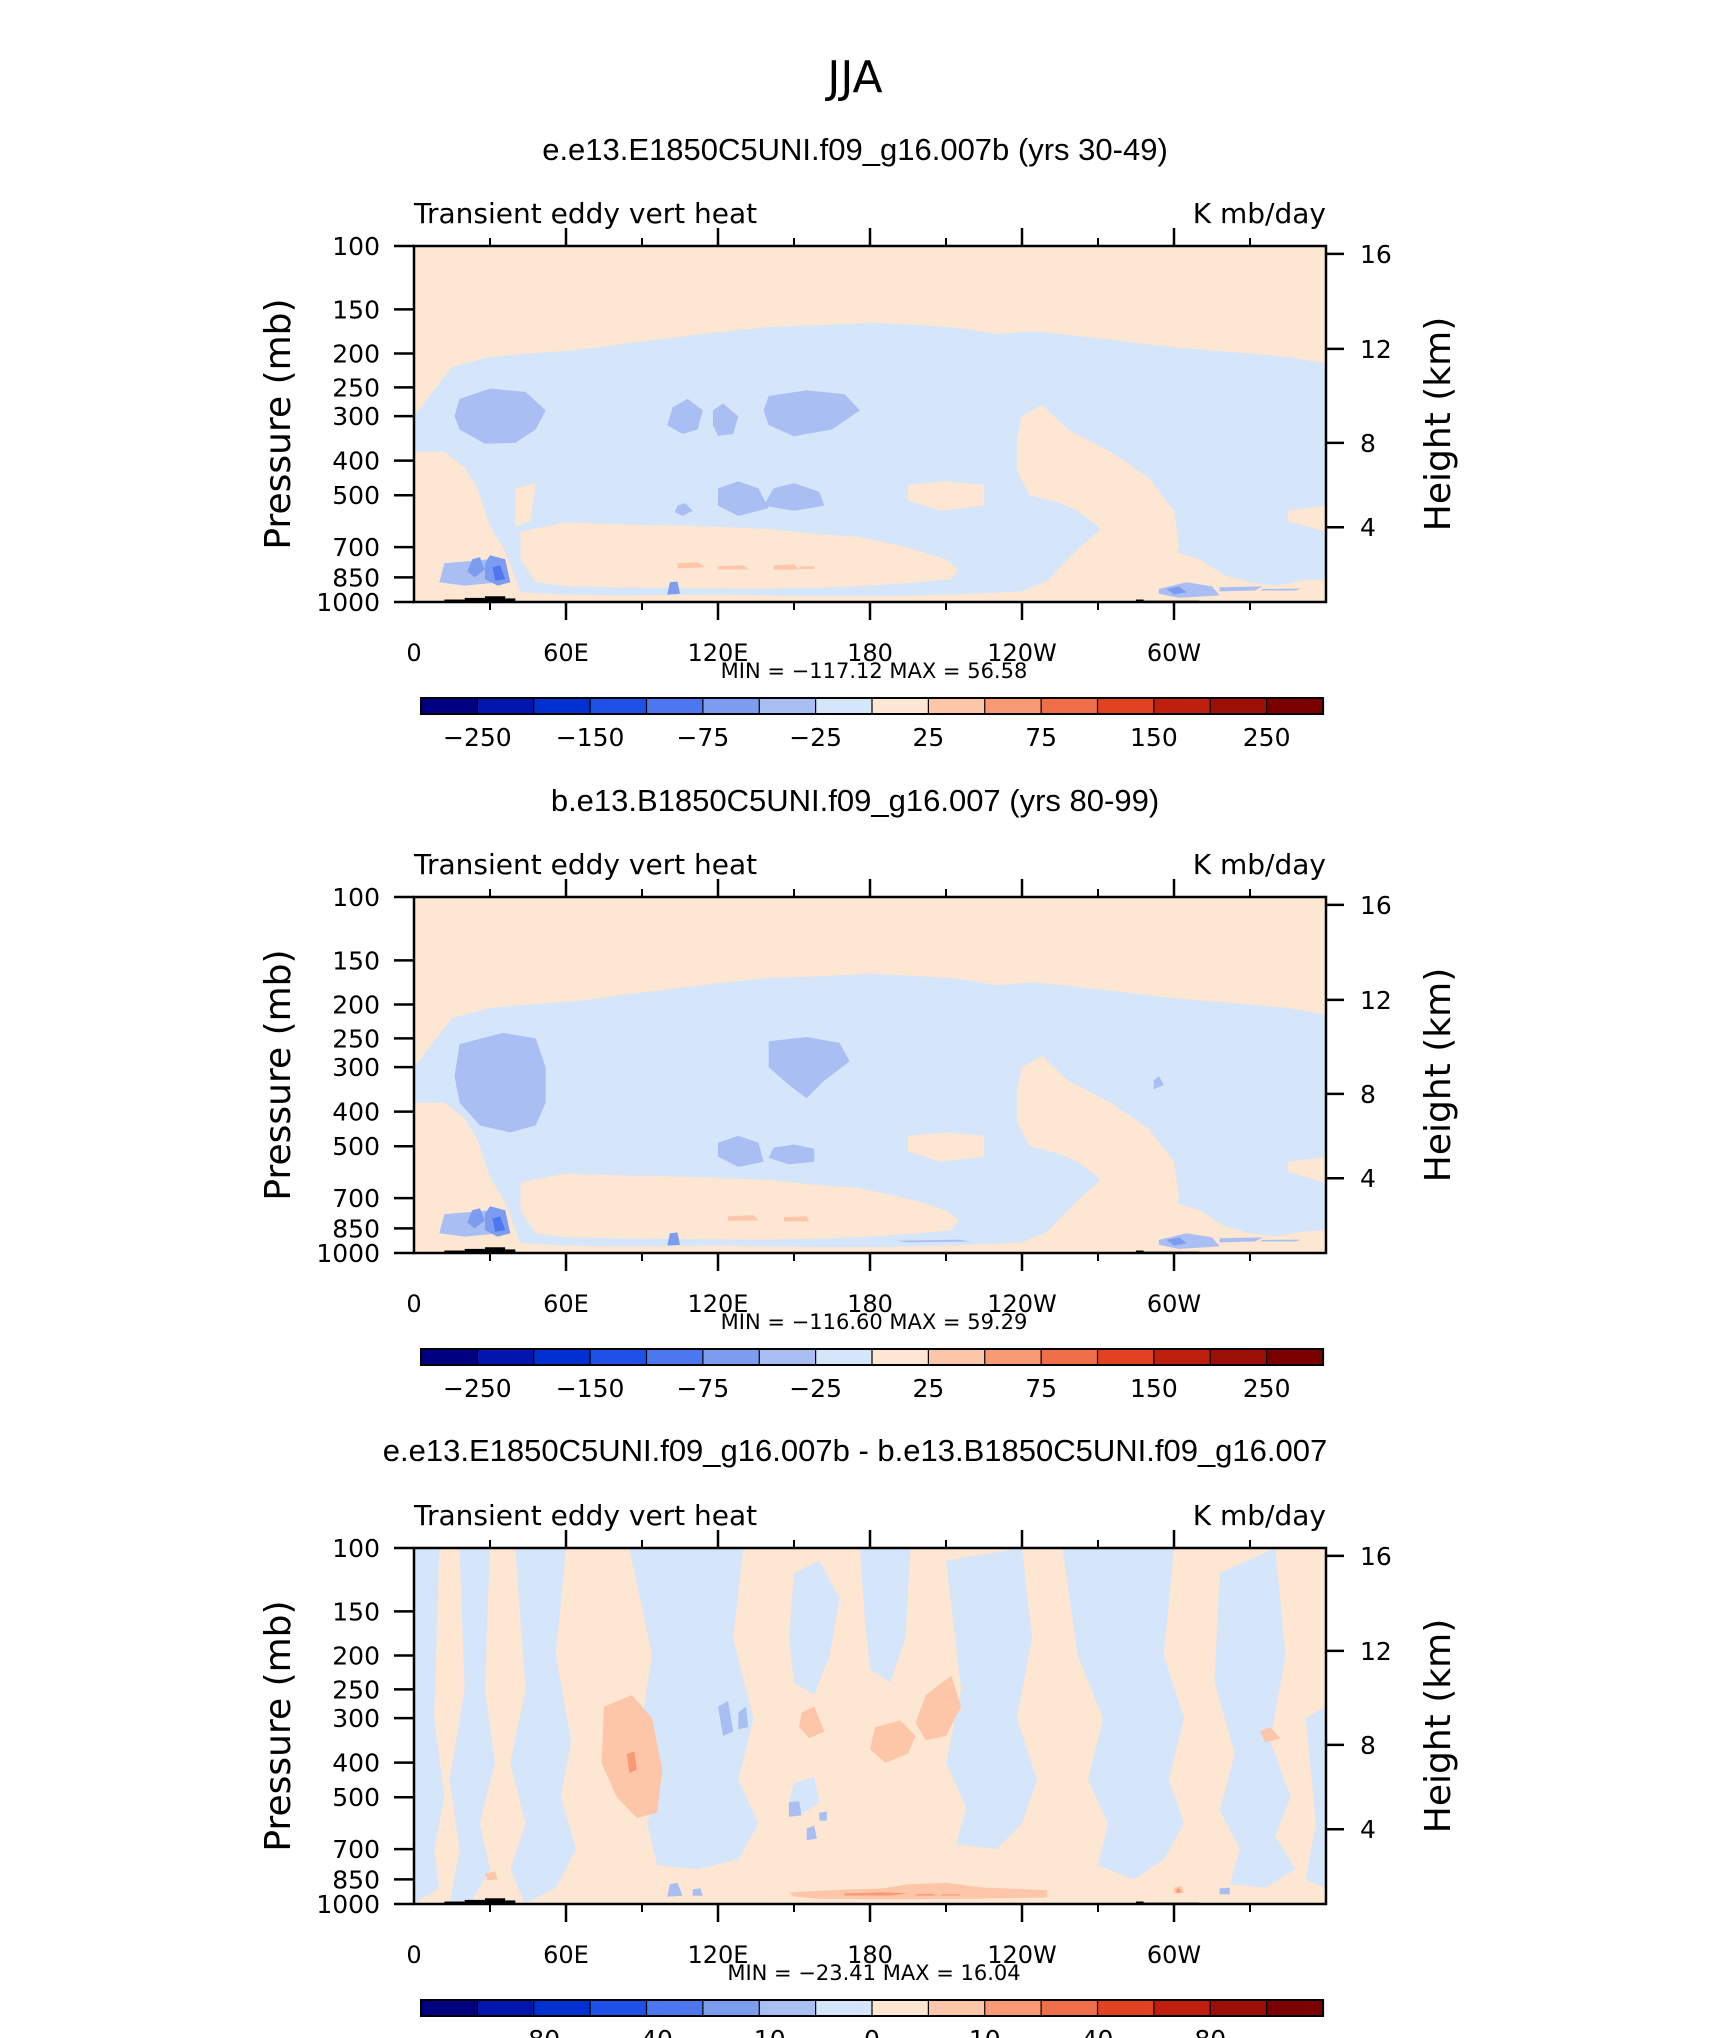  Describe the element at coordinates (1174, 1955) in the screenshot. I see `x-tick-label: 60W` at that location.